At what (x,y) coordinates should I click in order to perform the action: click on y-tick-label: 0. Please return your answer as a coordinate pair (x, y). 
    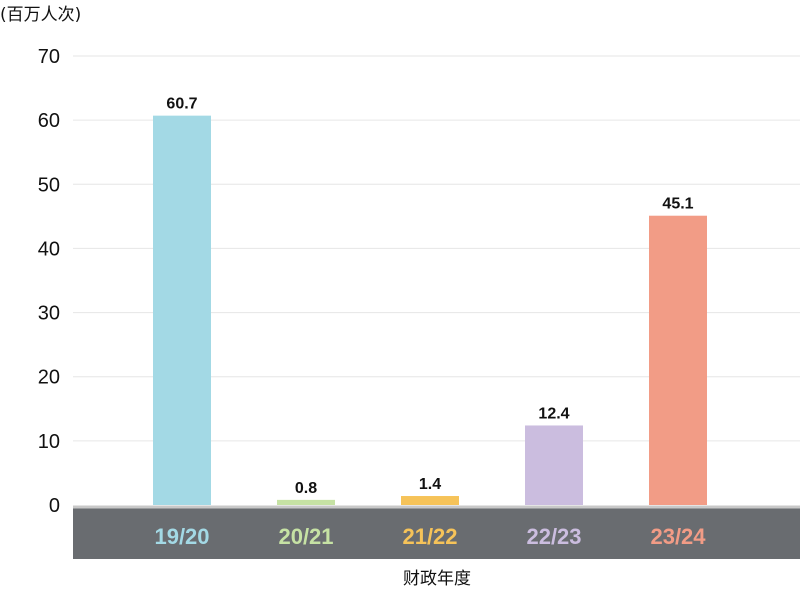
    Looking at the image, I should click on (54, 506).